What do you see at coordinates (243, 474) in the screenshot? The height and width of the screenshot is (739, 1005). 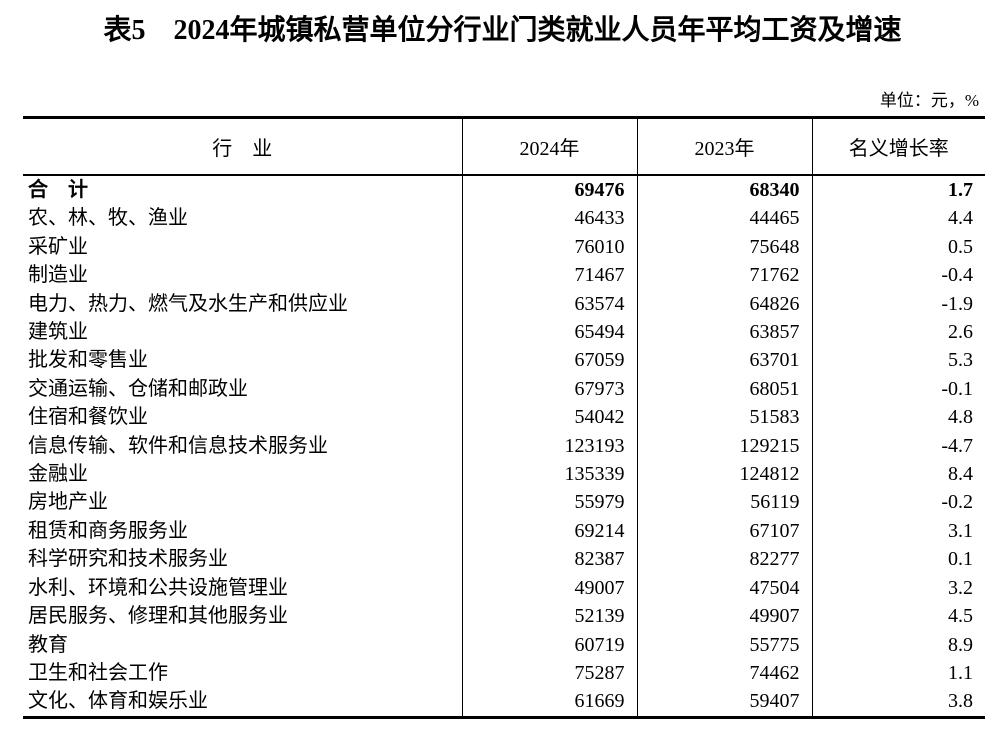 I see `industry-cell: 金融业` at bounding box center [243, 474].